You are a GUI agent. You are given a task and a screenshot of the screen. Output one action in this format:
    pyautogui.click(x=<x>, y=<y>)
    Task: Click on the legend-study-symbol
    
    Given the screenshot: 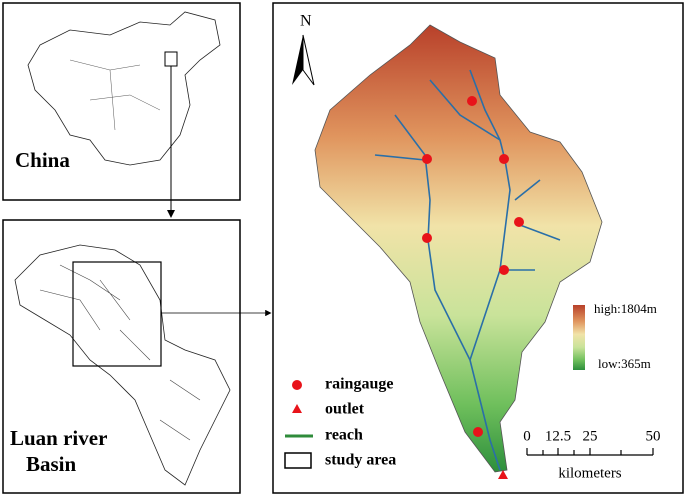 What is the action you would take?
    pyautogui.click(x=298, y=460)
    